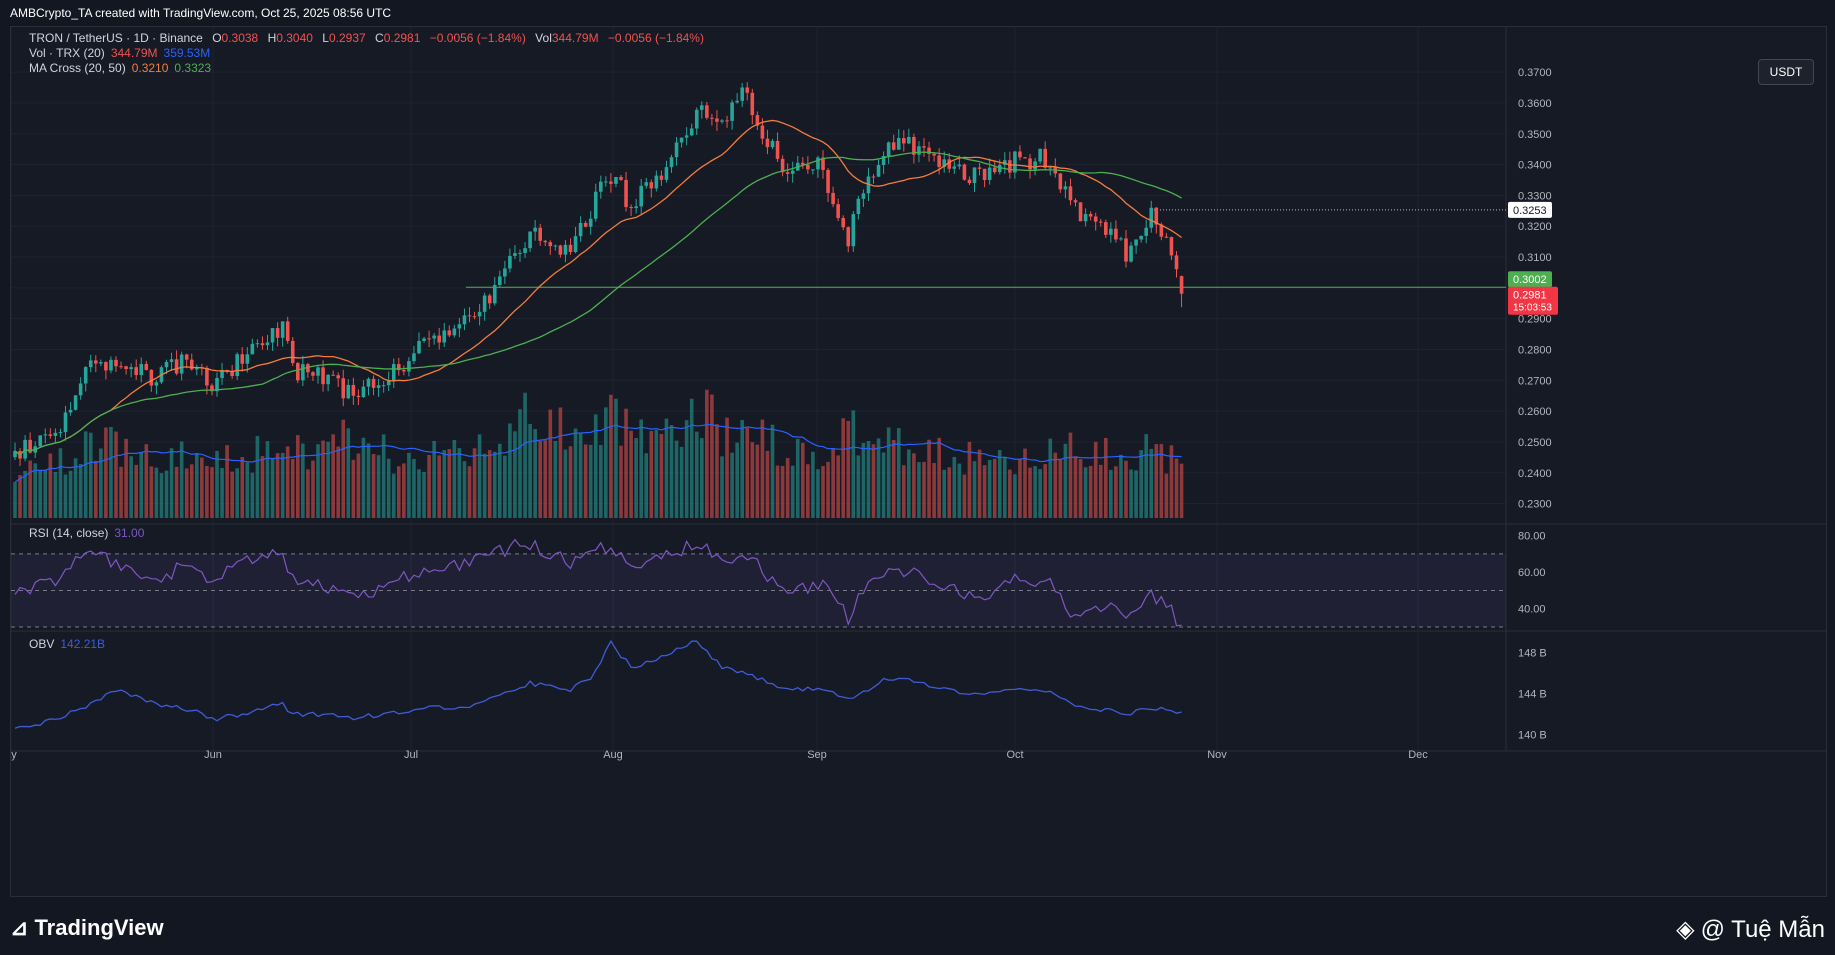  I want to click on time-tick-label: Dec, so click(1418, 755).